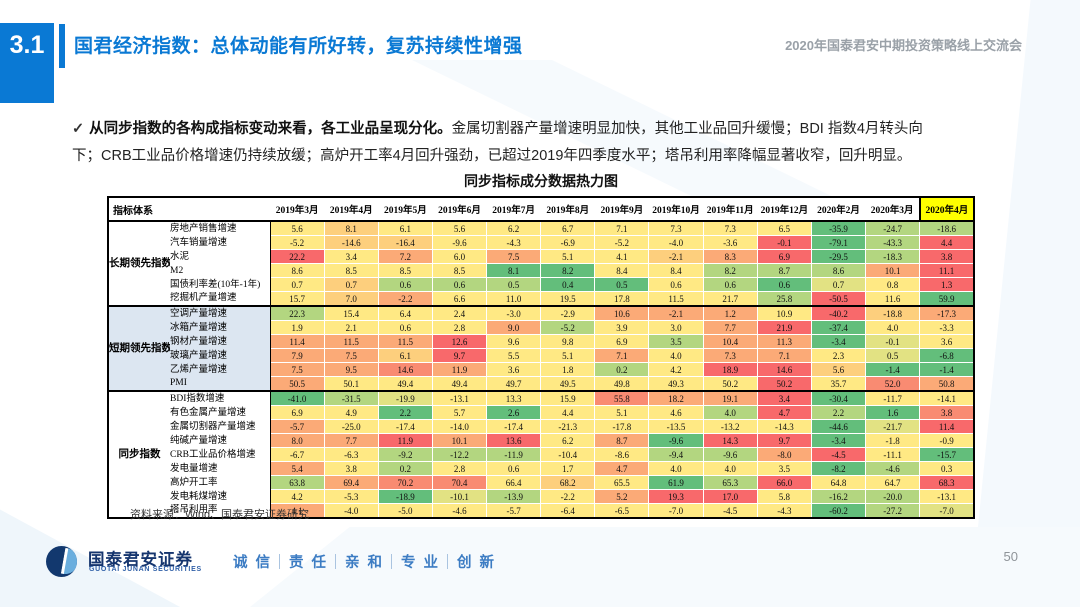 This screenshot has width=1080, height=607. I want to click on column-header: 2020年4月, so click(947, 209).